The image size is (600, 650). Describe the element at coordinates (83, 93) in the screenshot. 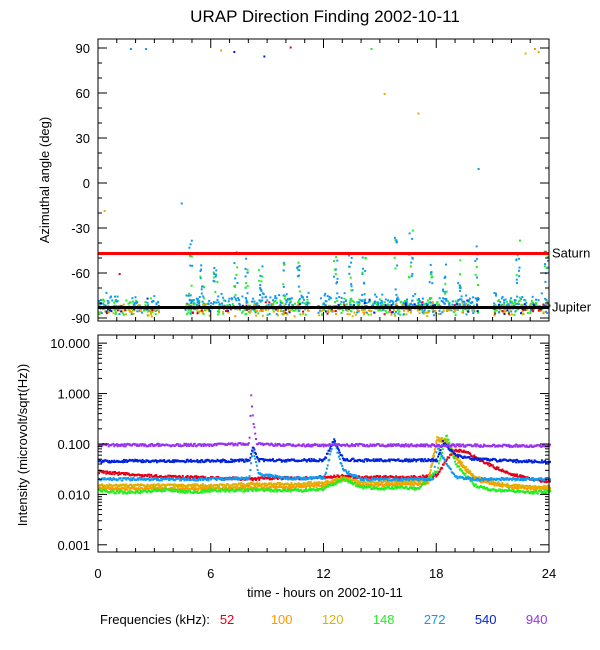

I see `azimuth-ytick-label: 60` at that location.